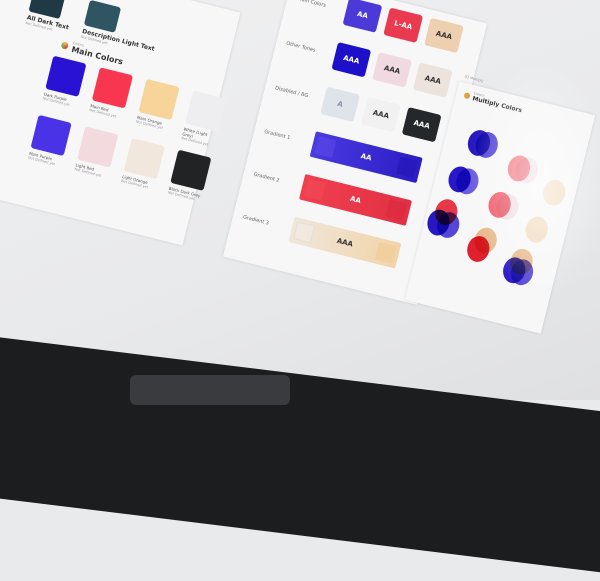 Image resolution: width=600 pixels, height=581 pixels. What do you see at coordinates (190, 176) in the screenshot?
I see `swatch-black: Black Dark Grey Not Defined yet` at bounding box center [190, 176].